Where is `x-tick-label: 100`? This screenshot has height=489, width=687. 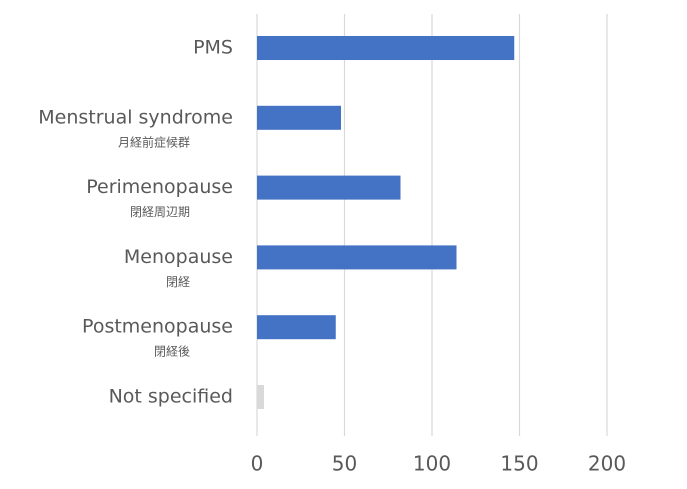
x-tick-label: 100 is located at coordinates (432, 464).